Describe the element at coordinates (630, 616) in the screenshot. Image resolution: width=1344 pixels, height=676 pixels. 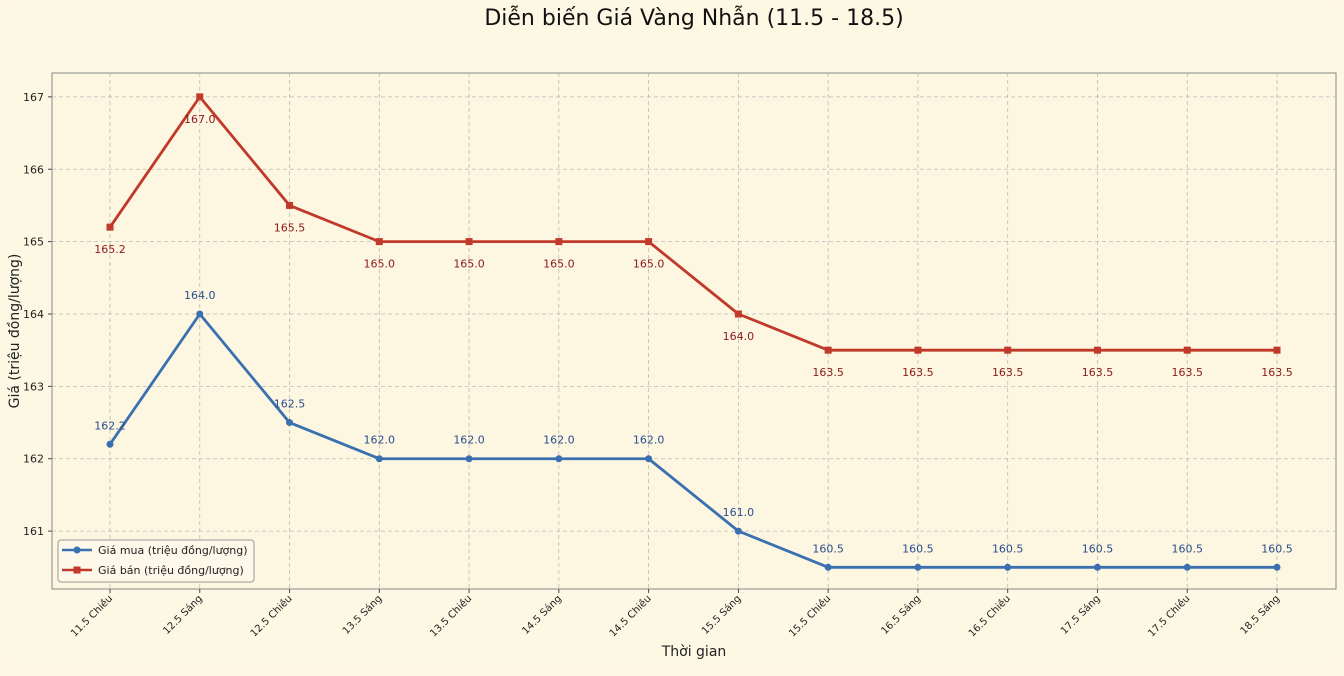
I see `x-tick-label: 14.5 Chiều` at that location.